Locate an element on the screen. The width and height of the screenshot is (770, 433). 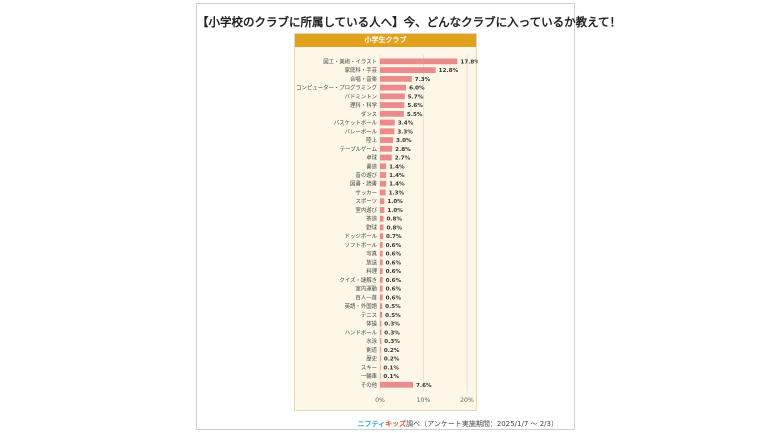
category-label: 合唱・音楽 is located at coordinates (364, 79).